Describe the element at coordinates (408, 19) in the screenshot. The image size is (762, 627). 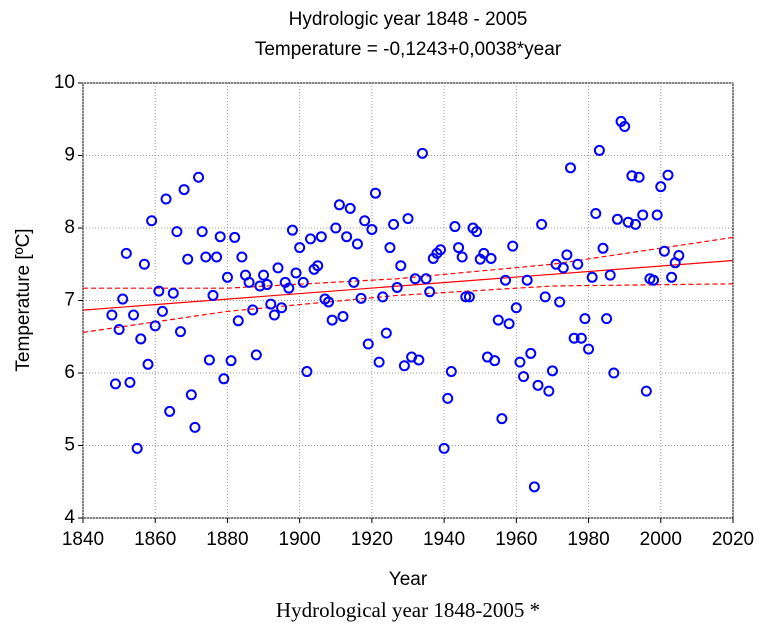
I see `chart-title: Hydrologic year 1848 - 2005` at that location.